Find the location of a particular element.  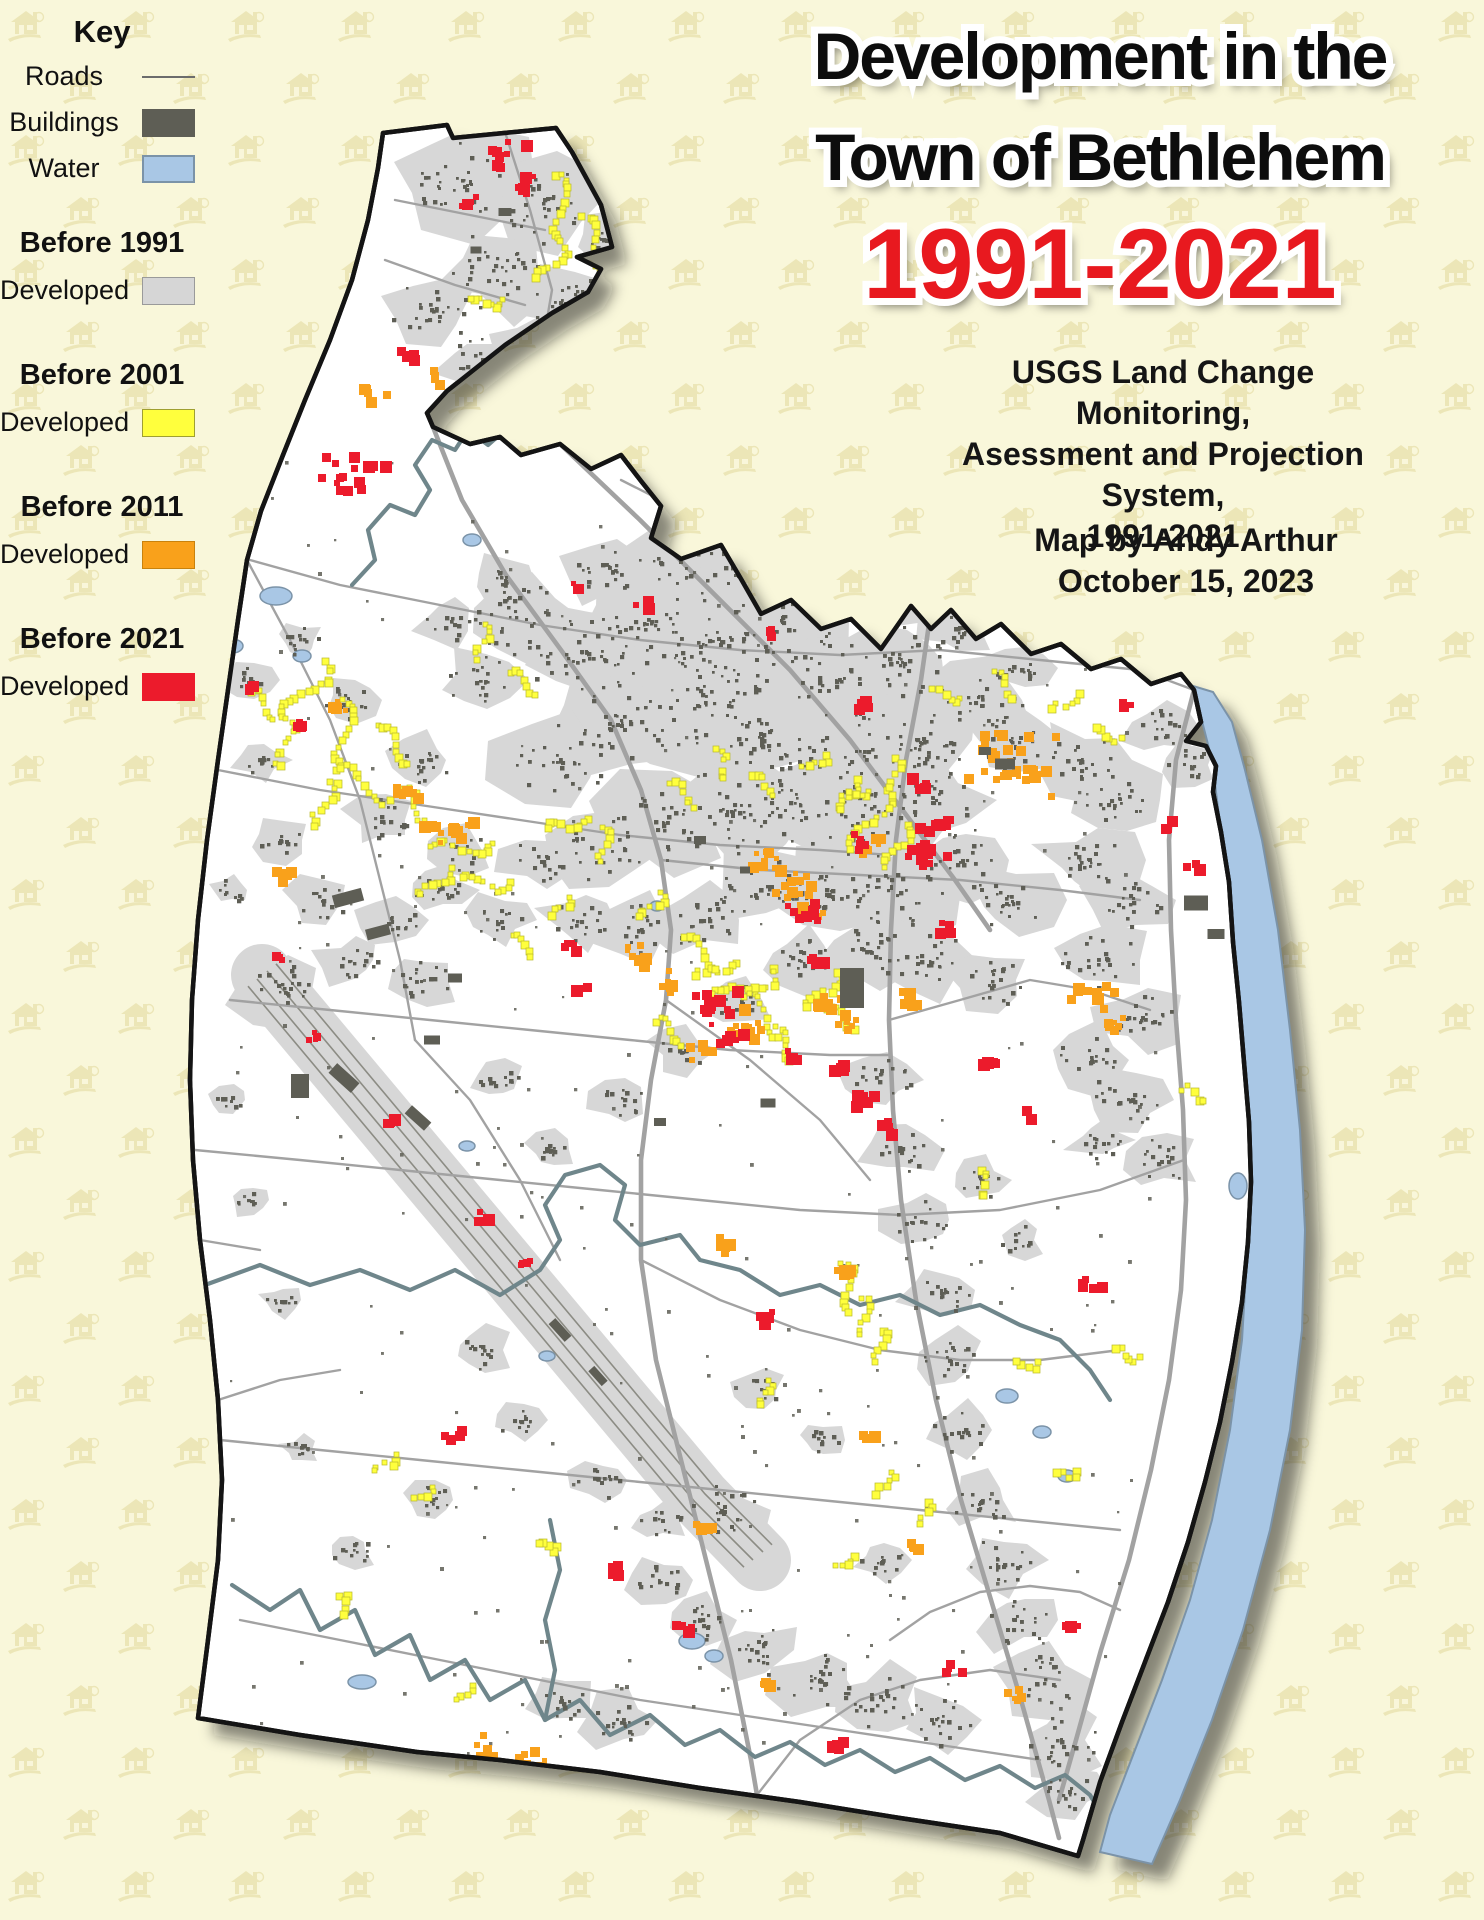

legend-row-developed-1991: Developed is located at coordinates (115, 290).